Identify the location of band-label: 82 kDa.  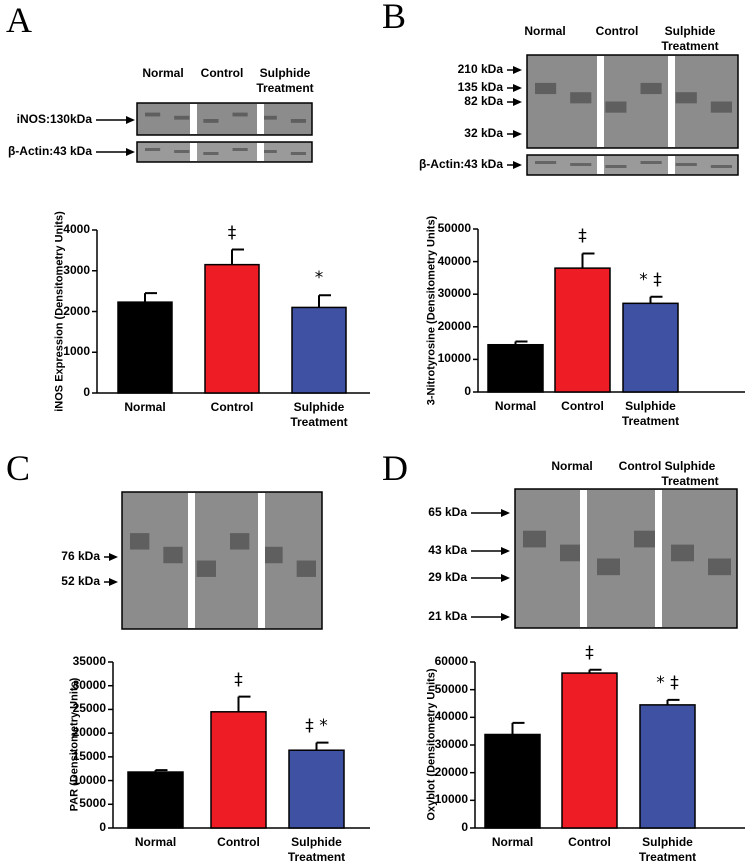
(483, 101).